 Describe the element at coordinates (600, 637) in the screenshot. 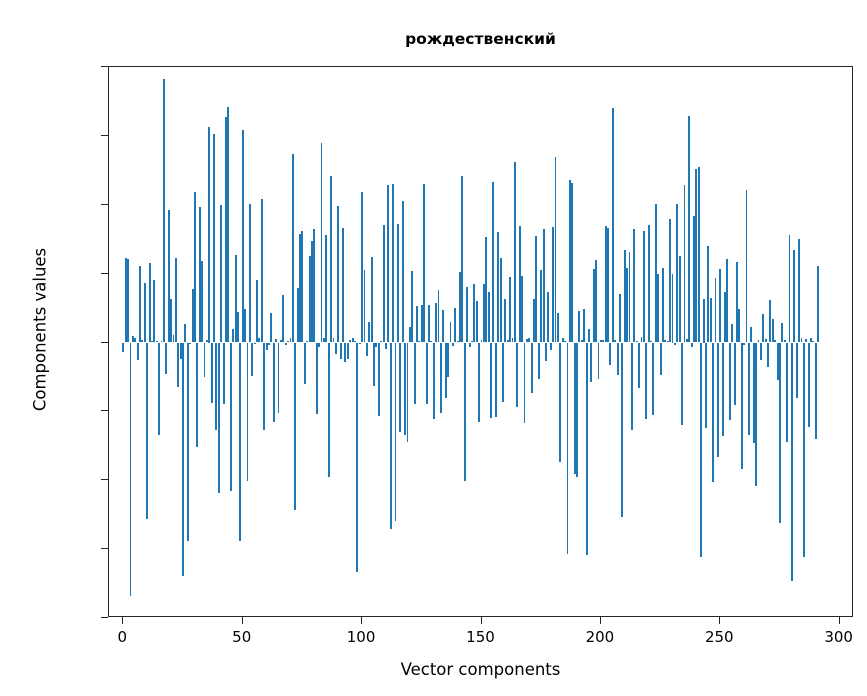

I see `x-tick-label: 200` at that location.